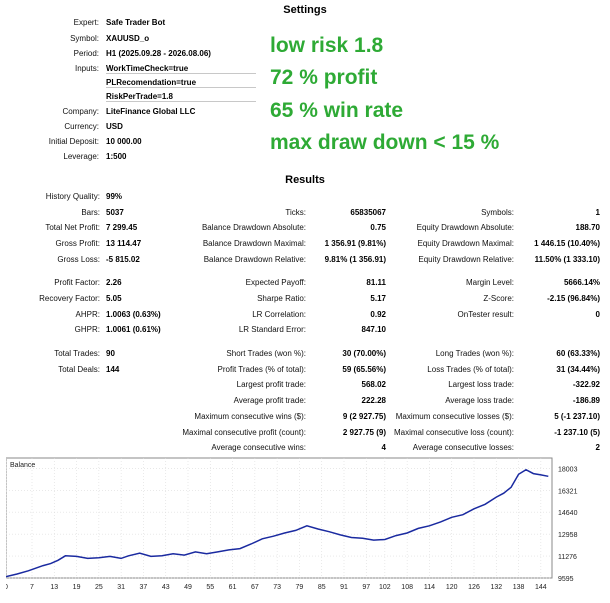 This screenshot has height=603, width=610. Describe the element at coordinates (568, 535) in the screenshot. I see `y-tick-label: 12958` at that location.